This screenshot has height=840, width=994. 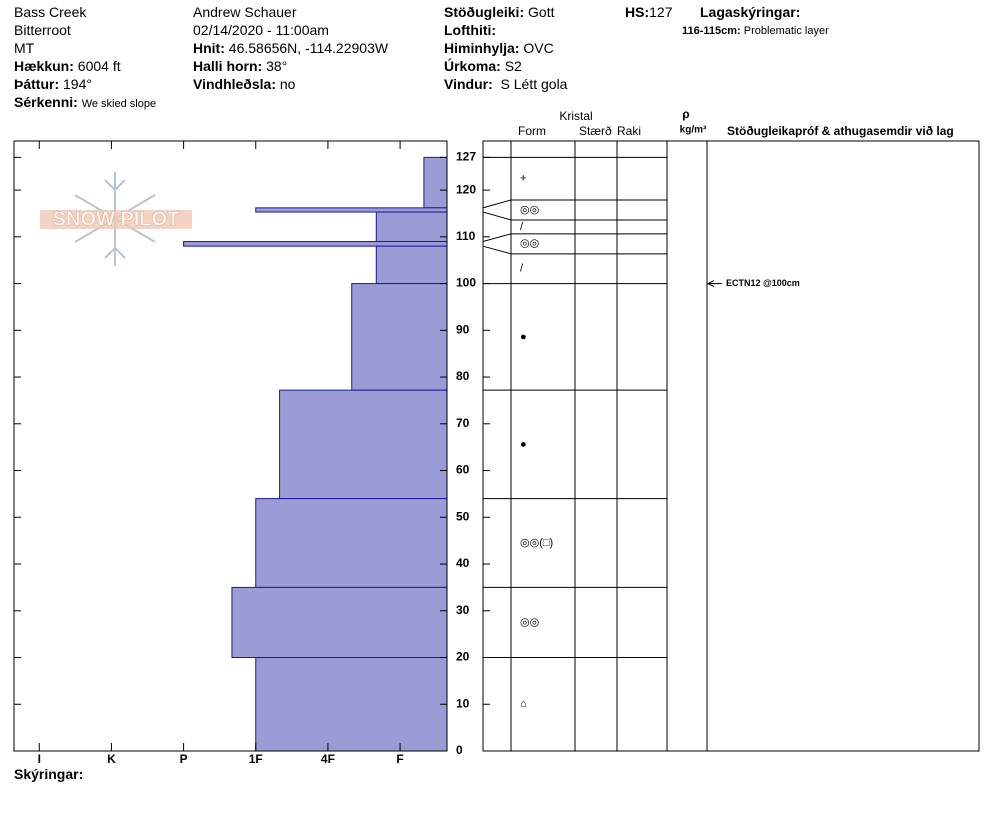 What do you see at coordinates (466, 236) in the screenshot?
I see `y-tick-label: 110` at bounding box center [466, 236].